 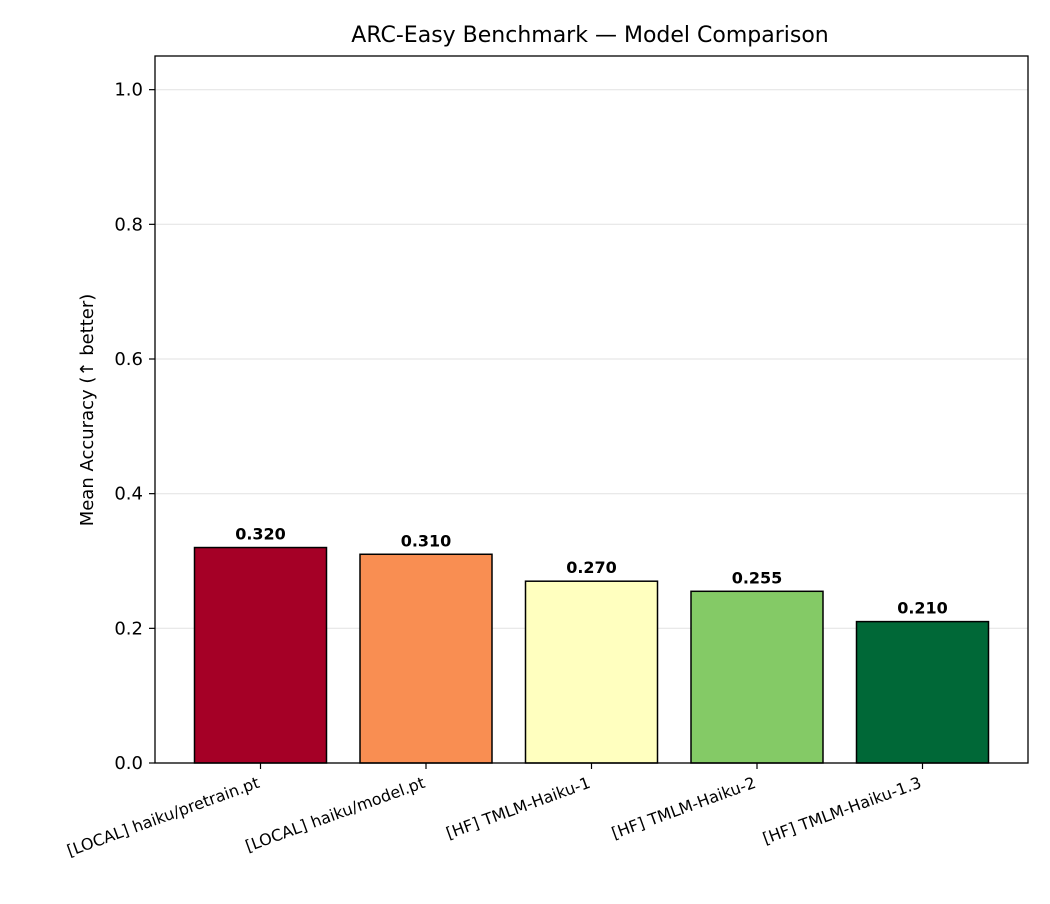 I want to click on x-tick-label: [LOCAL] haiku/pretrain.pt, so click(x=162, y=816).